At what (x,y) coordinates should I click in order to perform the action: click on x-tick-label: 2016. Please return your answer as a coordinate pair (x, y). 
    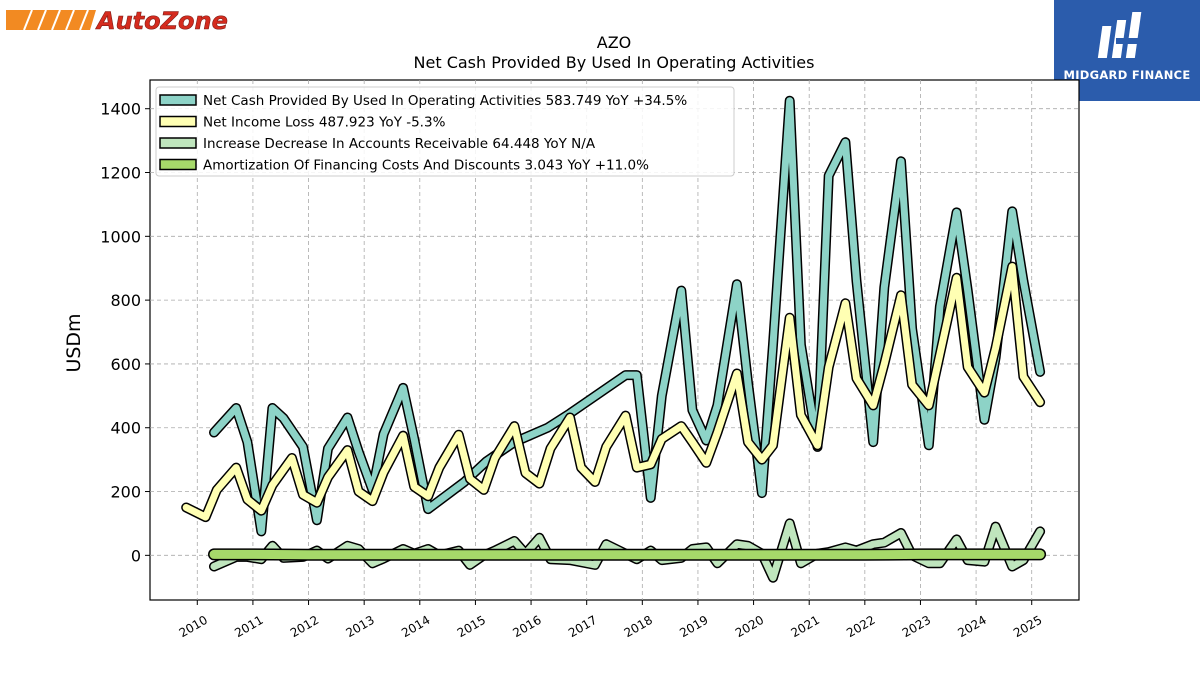
    Looking at the image, I should click on (526, 626).